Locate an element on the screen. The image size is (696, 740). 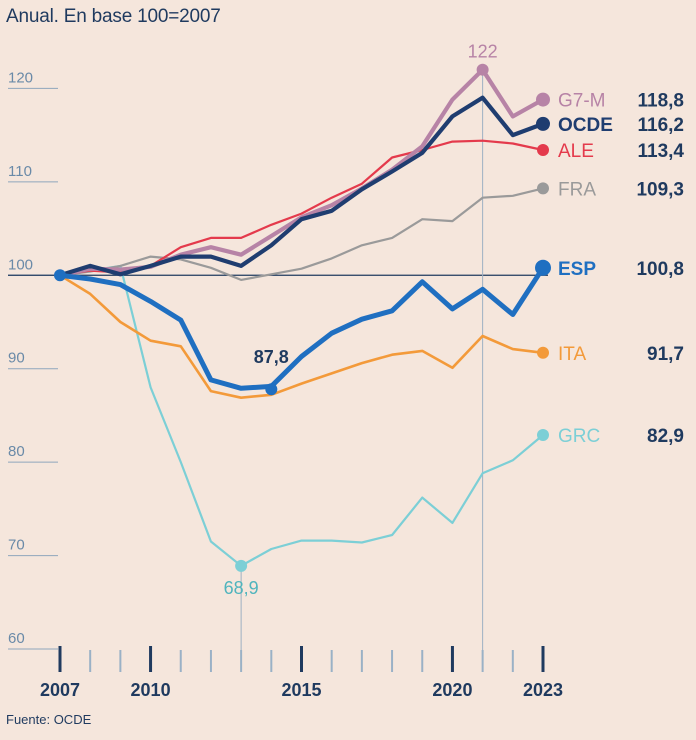
series-end-point-ale is located at coordinates (543, 150).